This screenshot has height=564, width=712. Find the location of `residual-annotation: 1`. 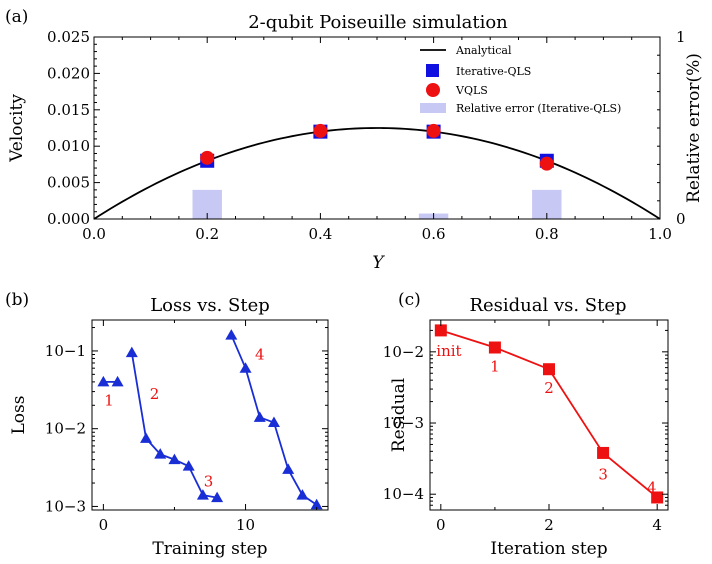

residual-annotation: 1 is located at coordinates (495, 367).